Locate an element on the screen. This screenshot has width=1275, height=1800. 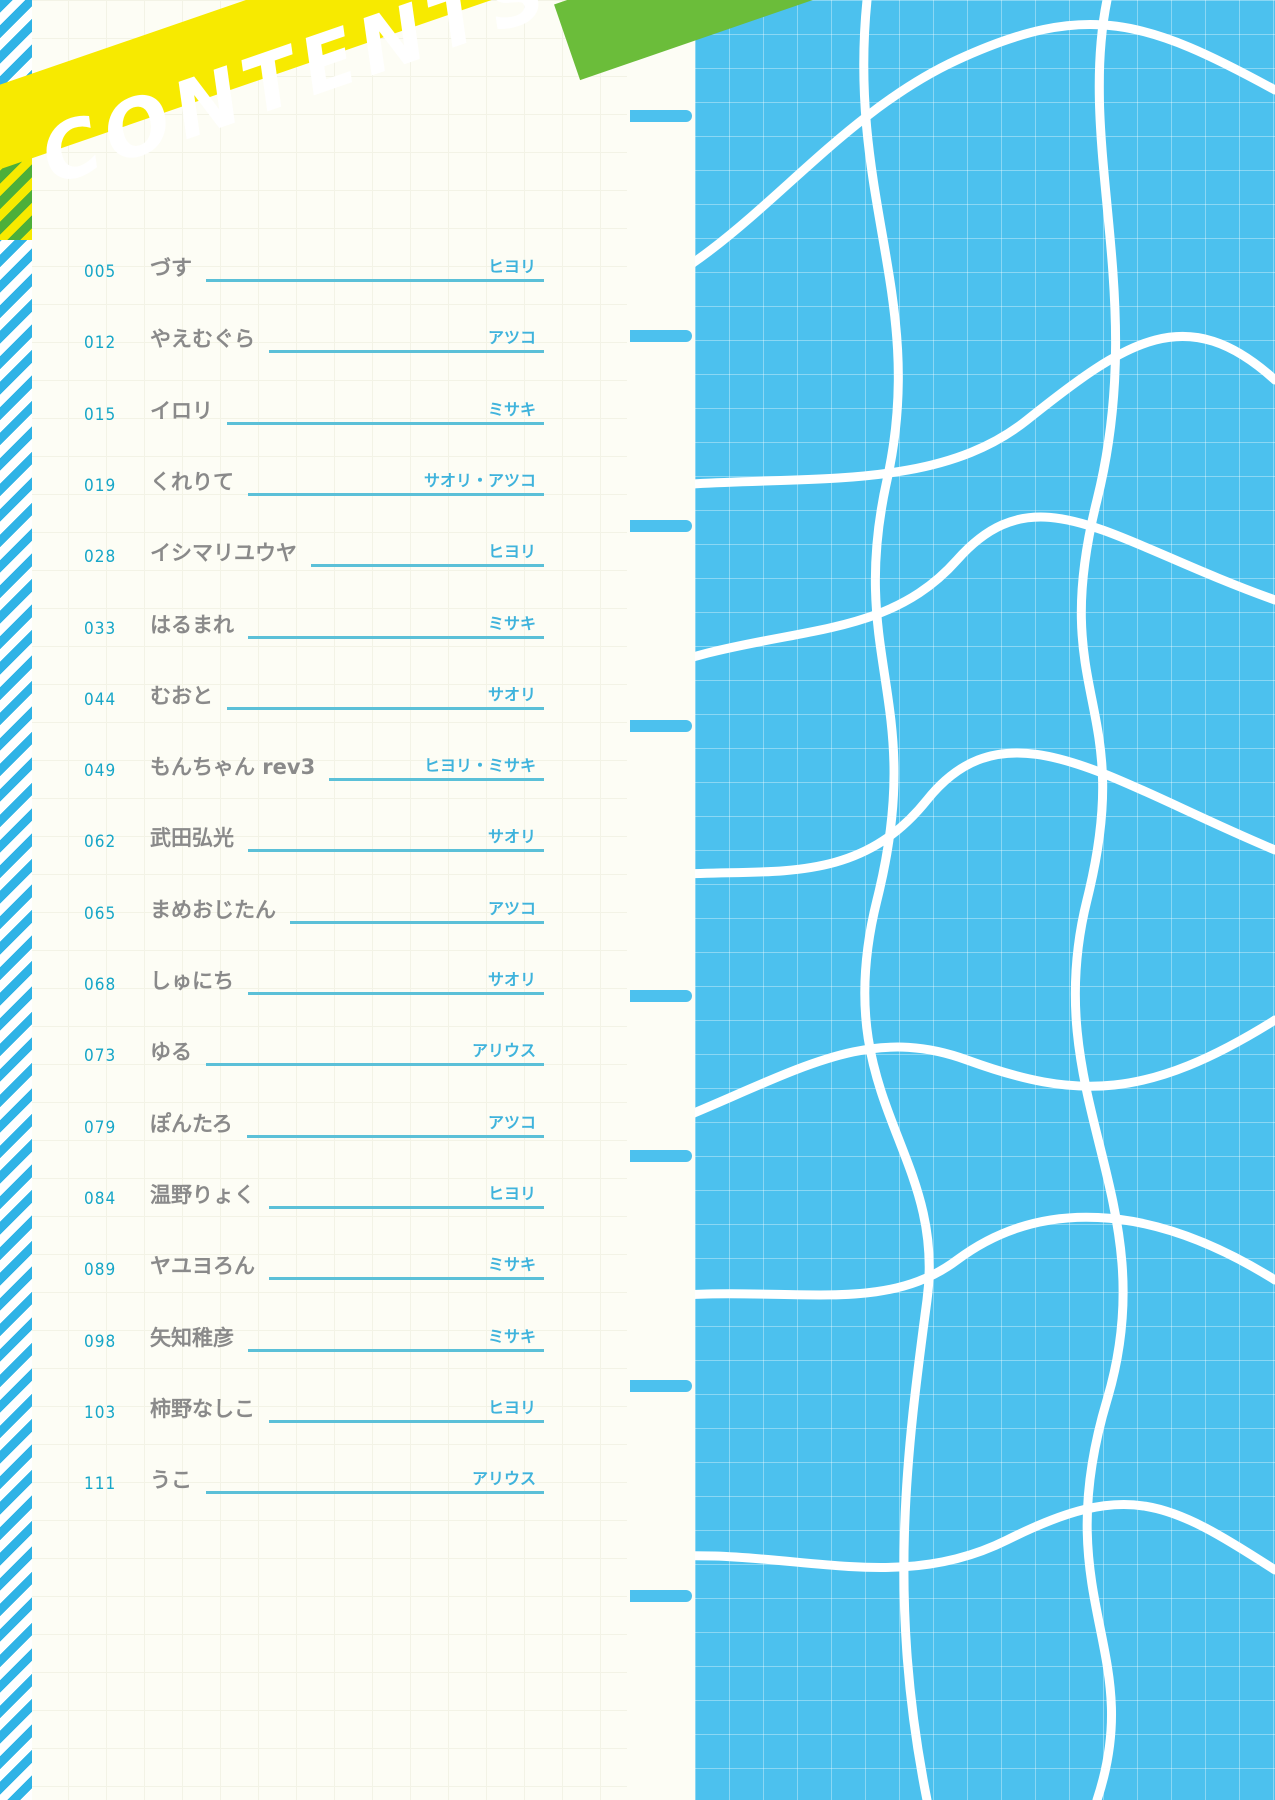
story-title: イシマリユウヤ is located at coordinates (223, 553).